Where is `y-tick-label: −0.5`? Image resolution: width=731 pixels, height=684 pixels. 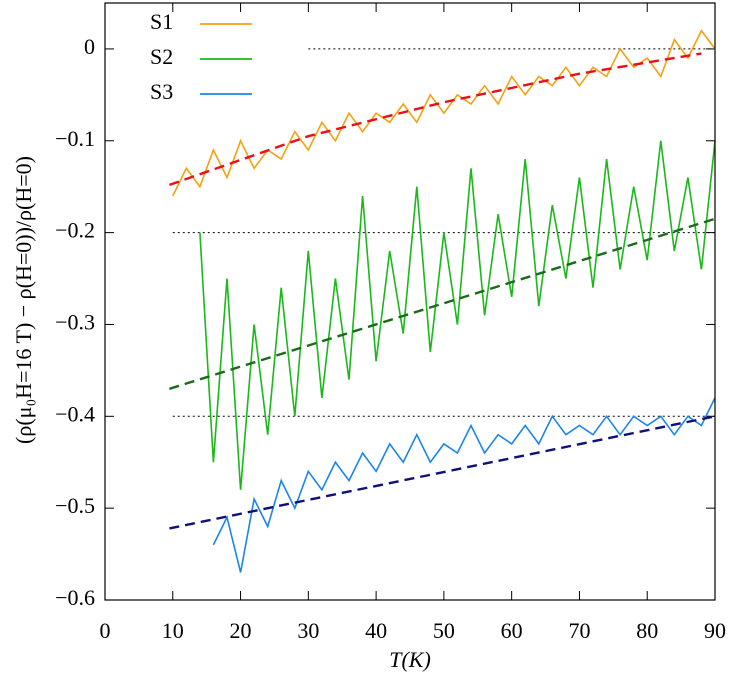 y-tick-label: −0.5 is located at coordinates (75, 505).